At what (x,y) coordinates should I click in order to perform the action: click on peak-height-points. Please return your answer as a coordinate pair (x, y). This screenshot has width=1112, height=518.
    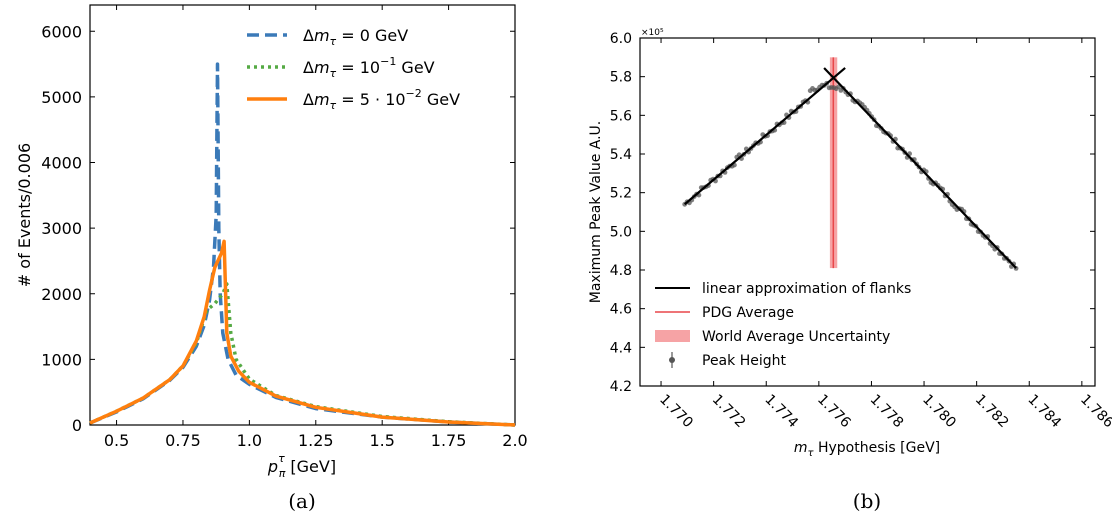
    Looking at the image, I should click on (850, 175).